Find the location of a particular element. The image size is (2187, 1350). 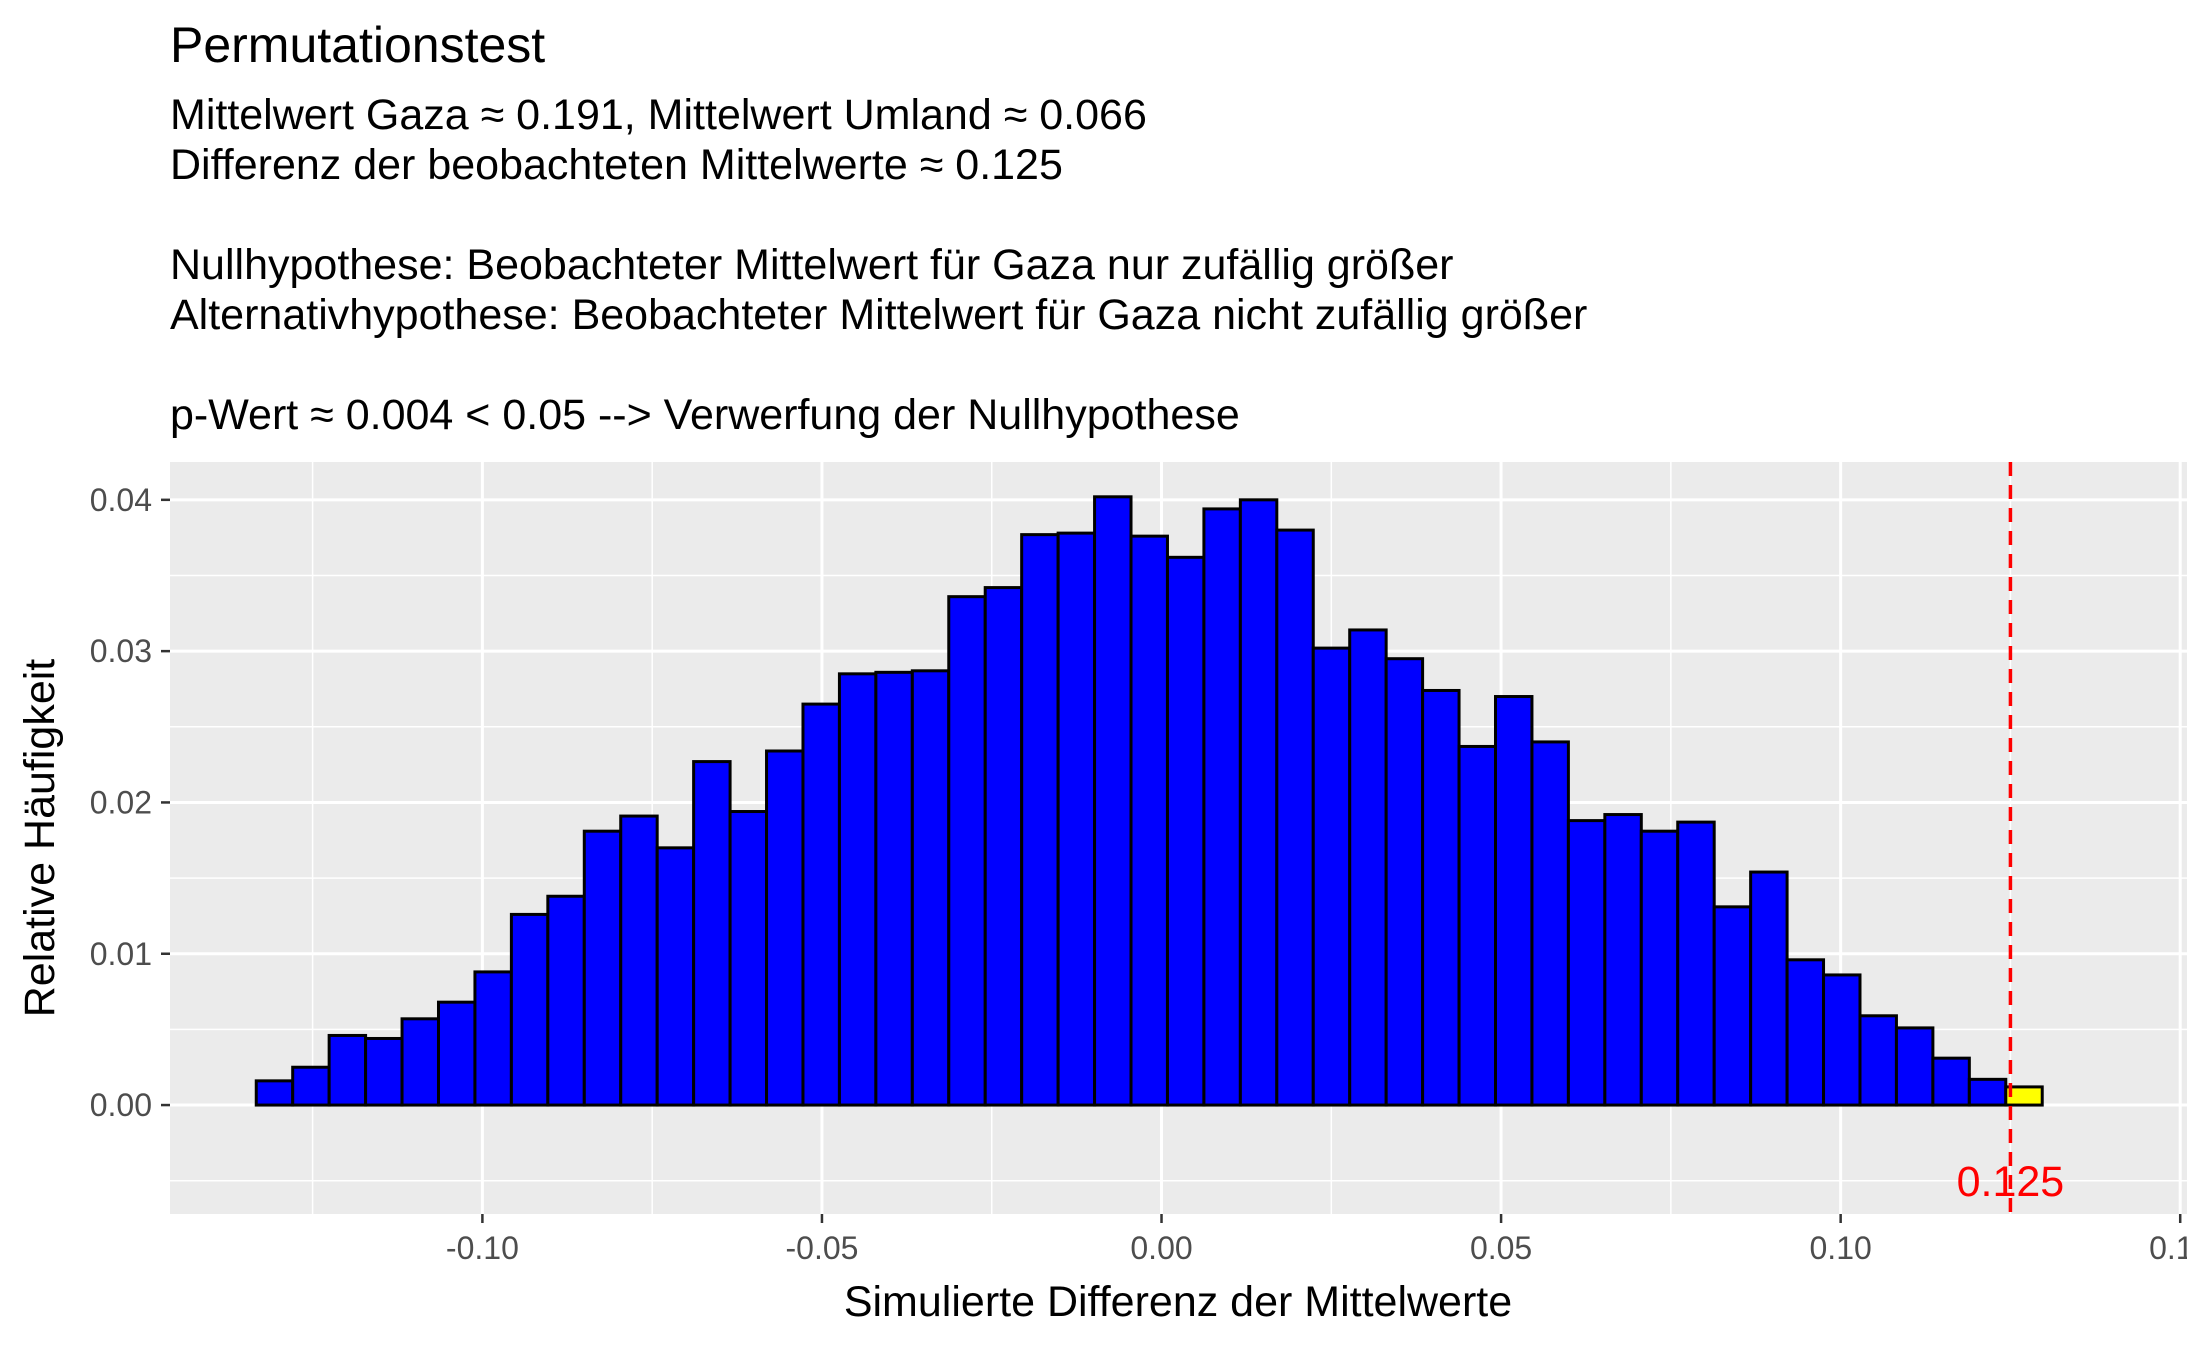

x-tick-label: 0.05 is located at coordinates (1501, 1248).